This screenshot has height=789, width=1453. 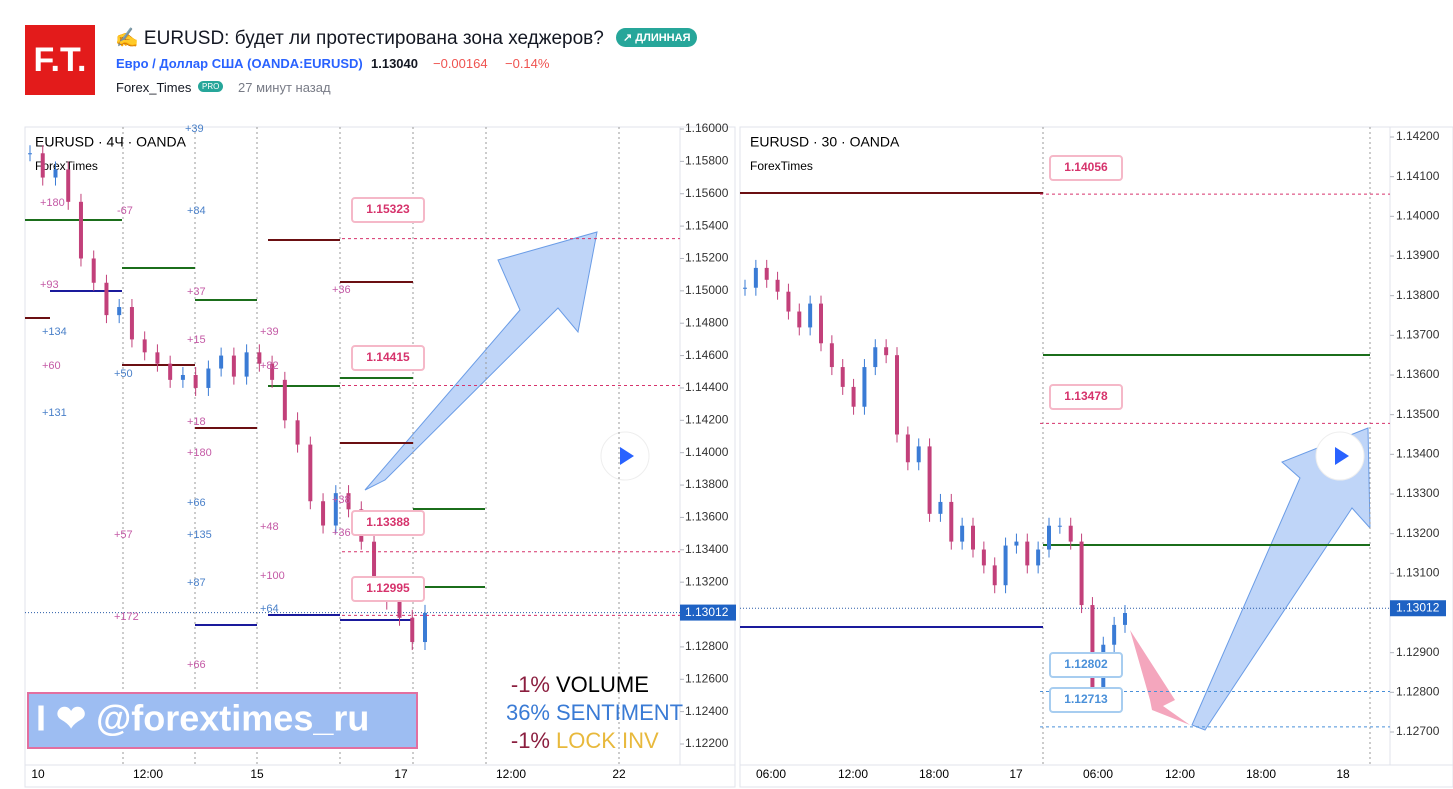 I want to click on banner, so click(x=222, y=720).